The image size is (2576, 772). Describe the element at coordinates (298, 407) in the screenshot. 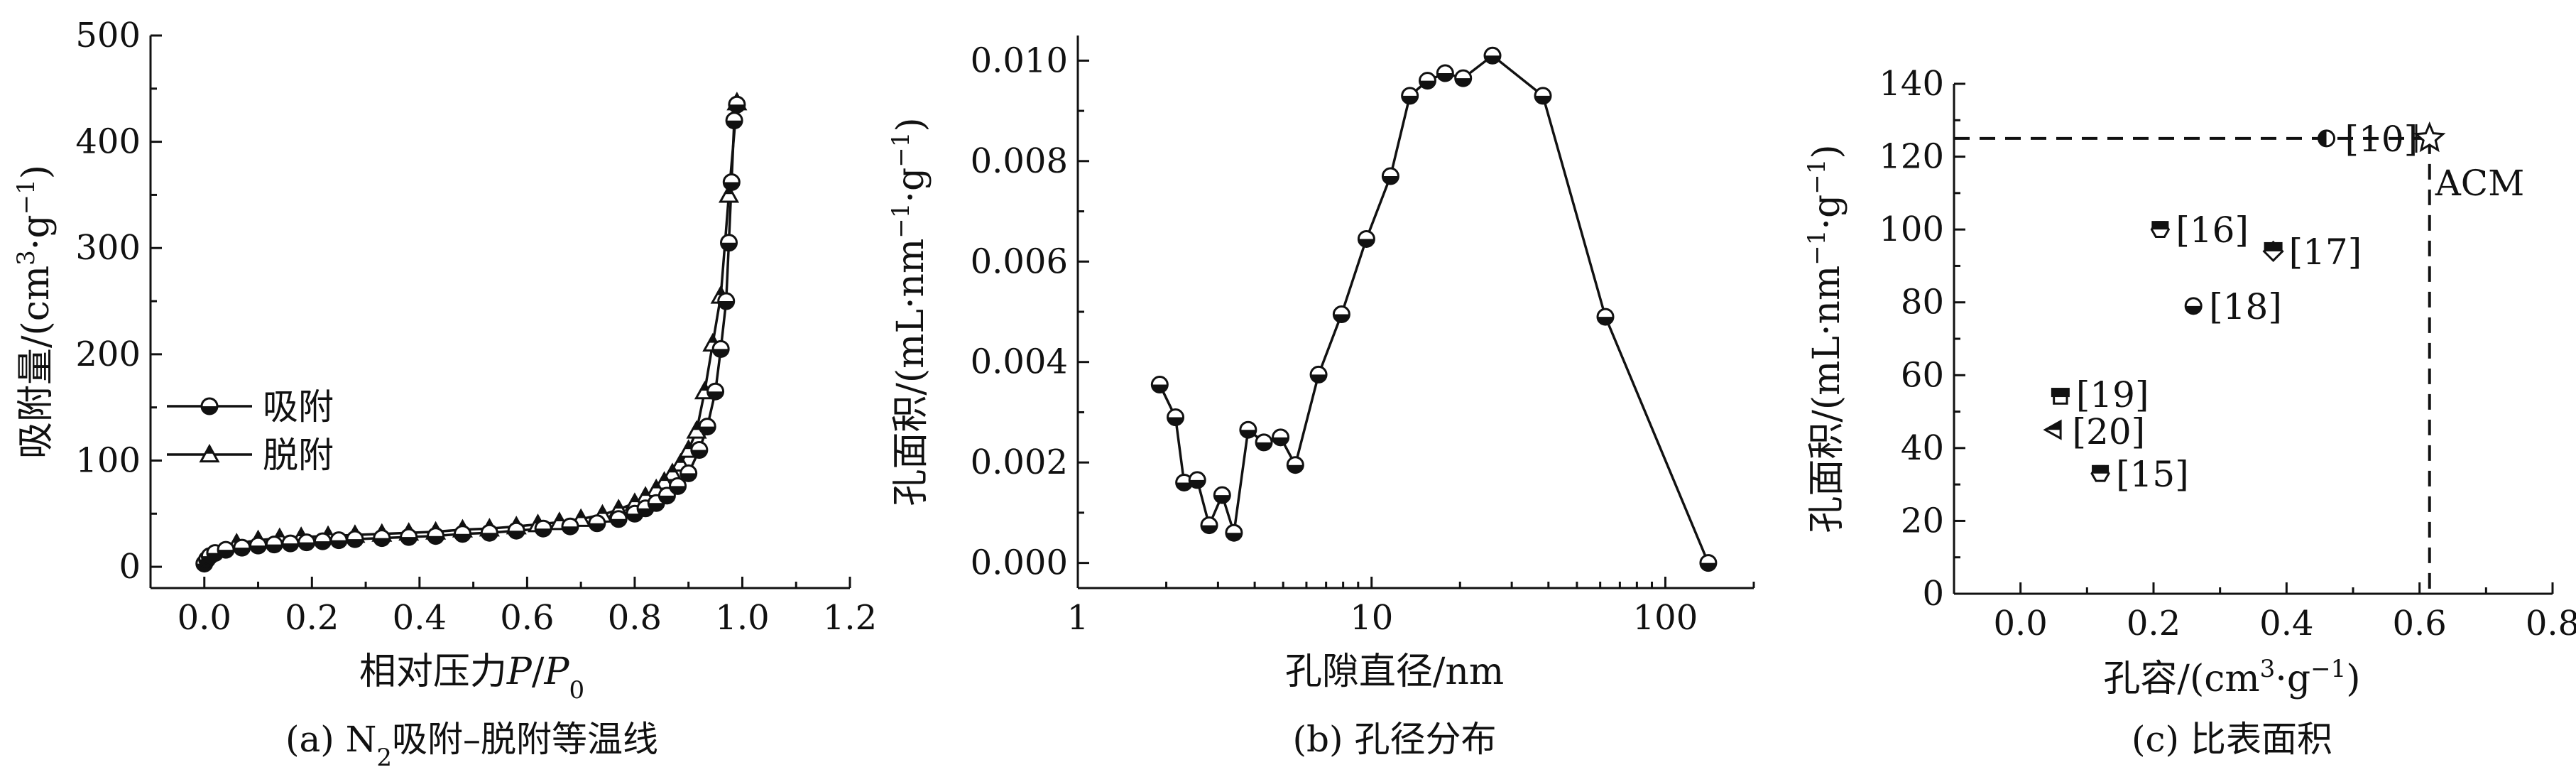

I see `a-legend-label-adsorption: 吸附` at that location.